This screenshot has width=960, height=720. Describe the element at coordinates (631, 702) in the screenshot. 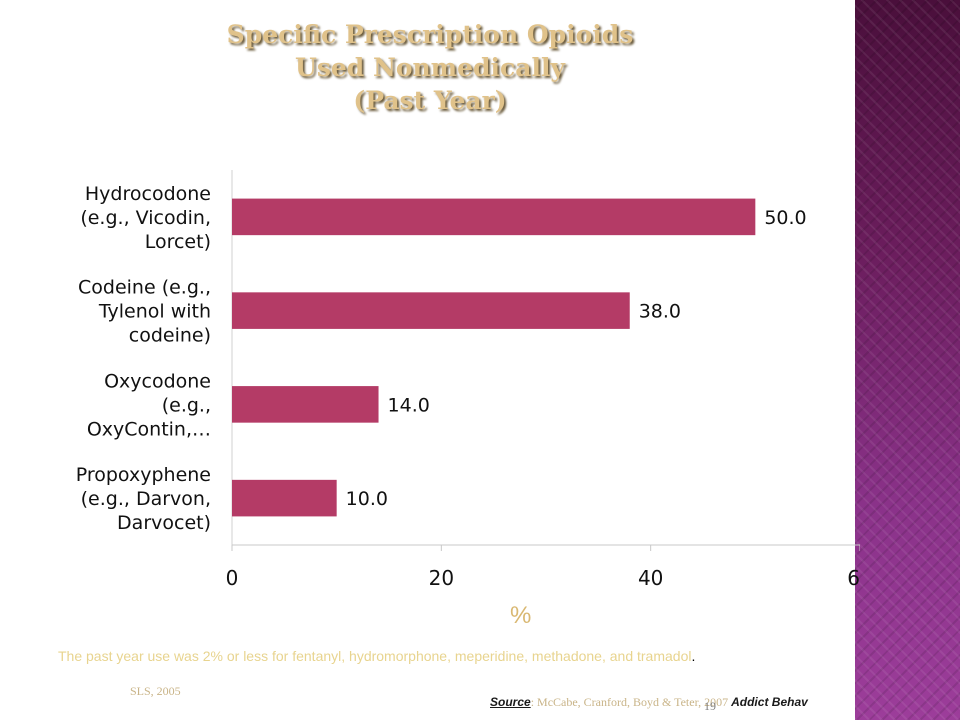

I see `source-text: : McCabe, Cranford, Boyd & Teter, 2007` at that location.